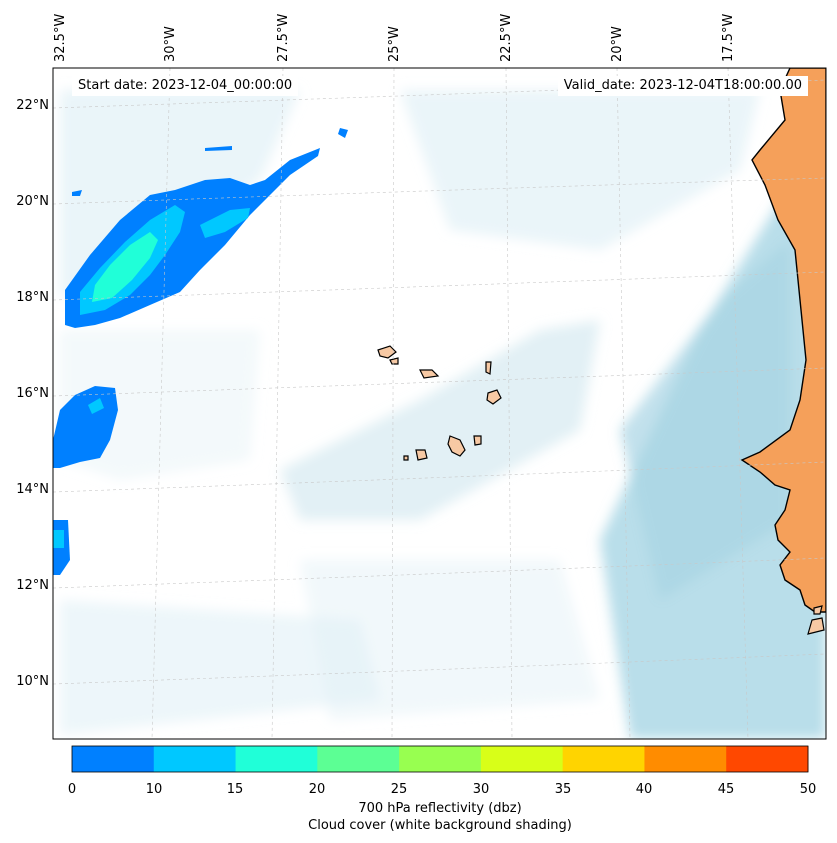 This screenshot has height=843, width=837. What do you see at coordinates (32, 201) in the screenshot?
I see `lat-label: 20°N` at bounding box center [32, 201].